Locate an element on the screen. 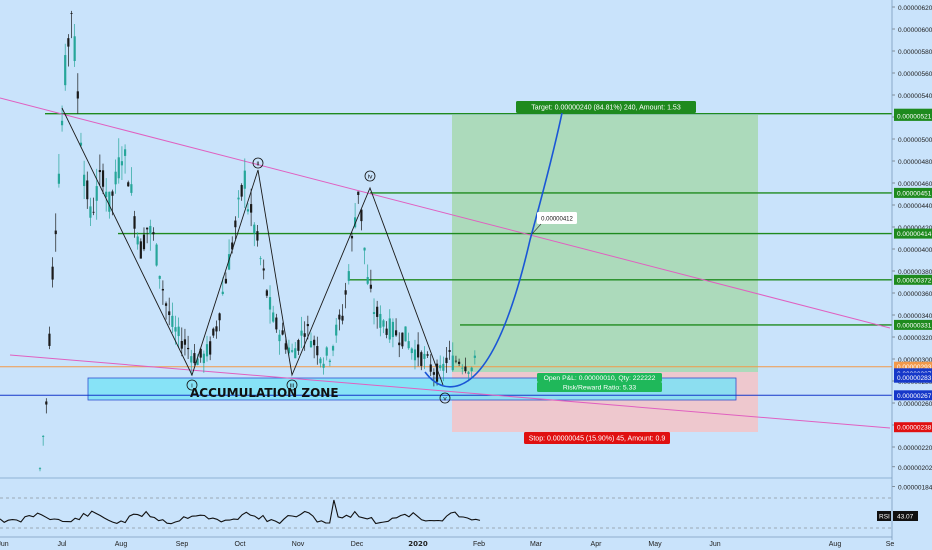  callout-label-bg is located at coordinates (557, 218).